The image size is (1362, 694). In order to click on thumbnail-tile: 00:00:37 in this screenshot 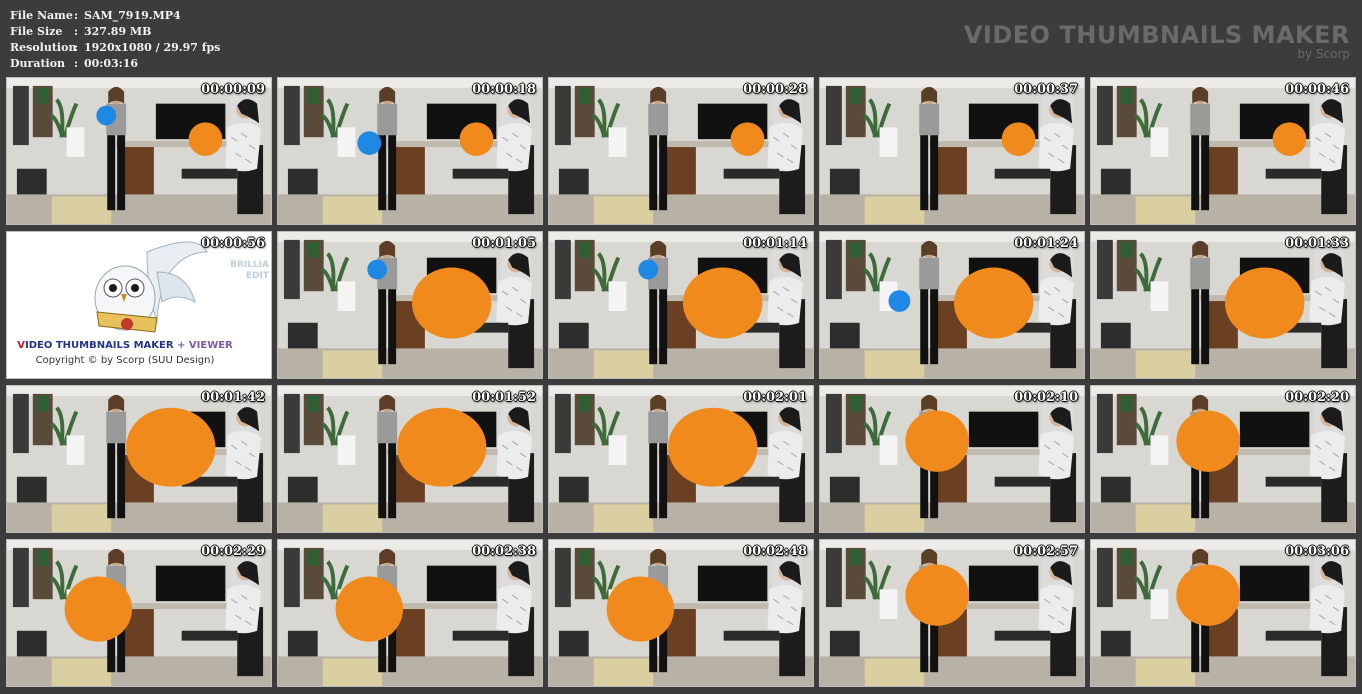, I will do `click(952, 151)`.